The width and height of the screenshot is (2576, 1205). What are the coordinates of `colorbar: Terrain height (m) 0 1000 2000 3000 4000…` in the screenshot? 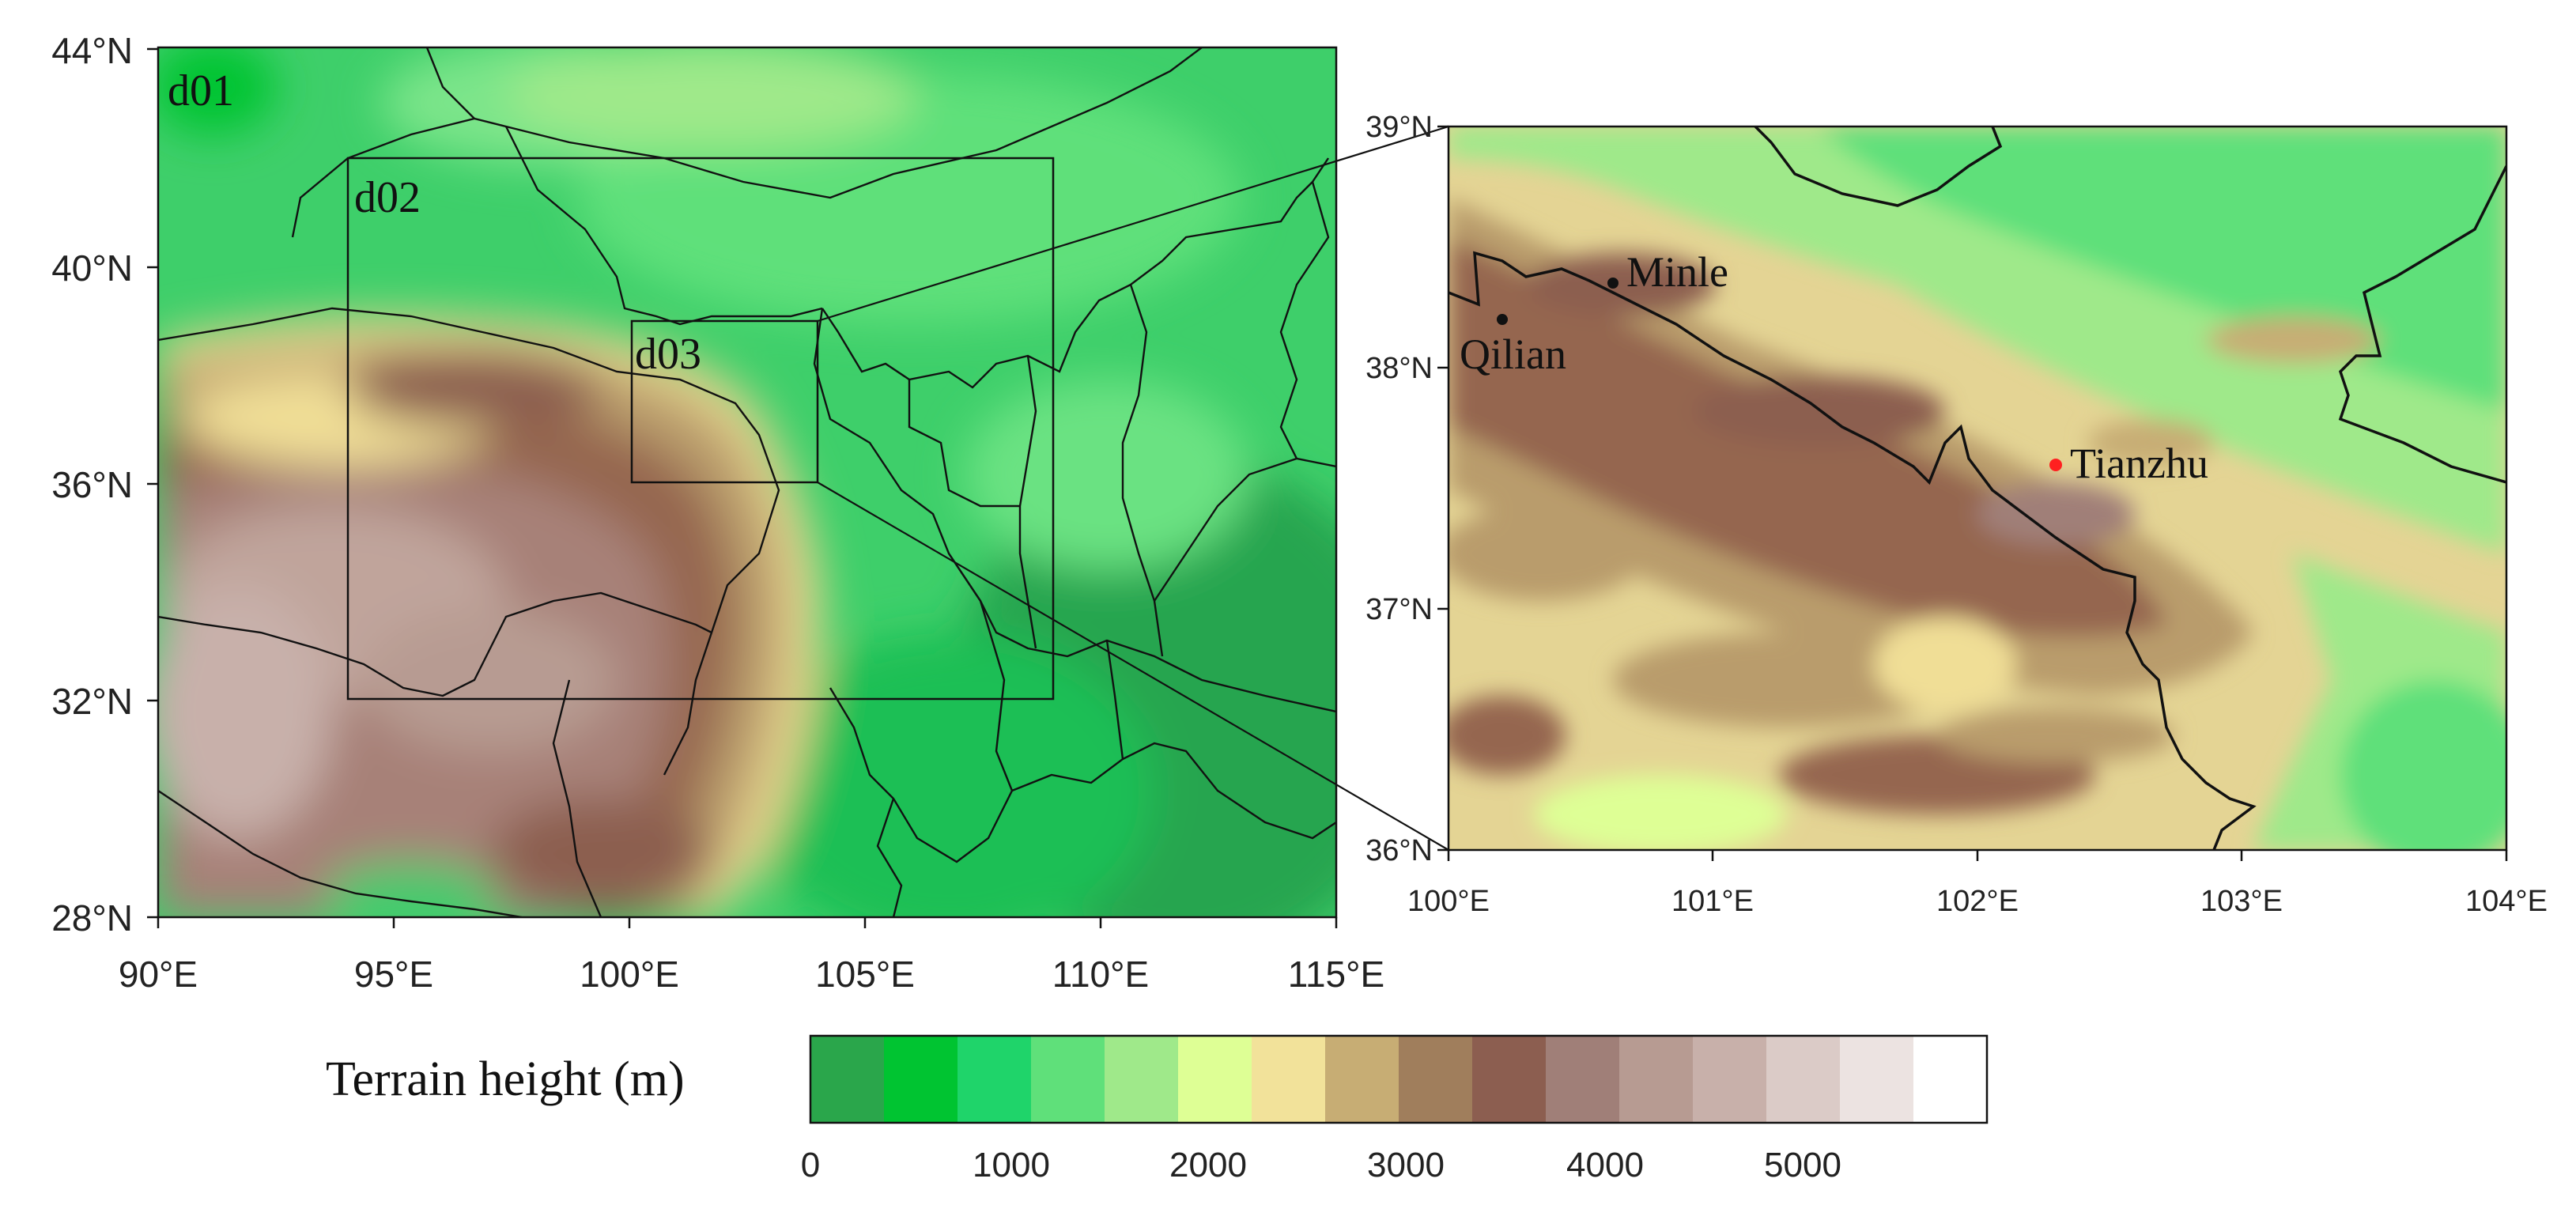 It's located at (1157, 1109).